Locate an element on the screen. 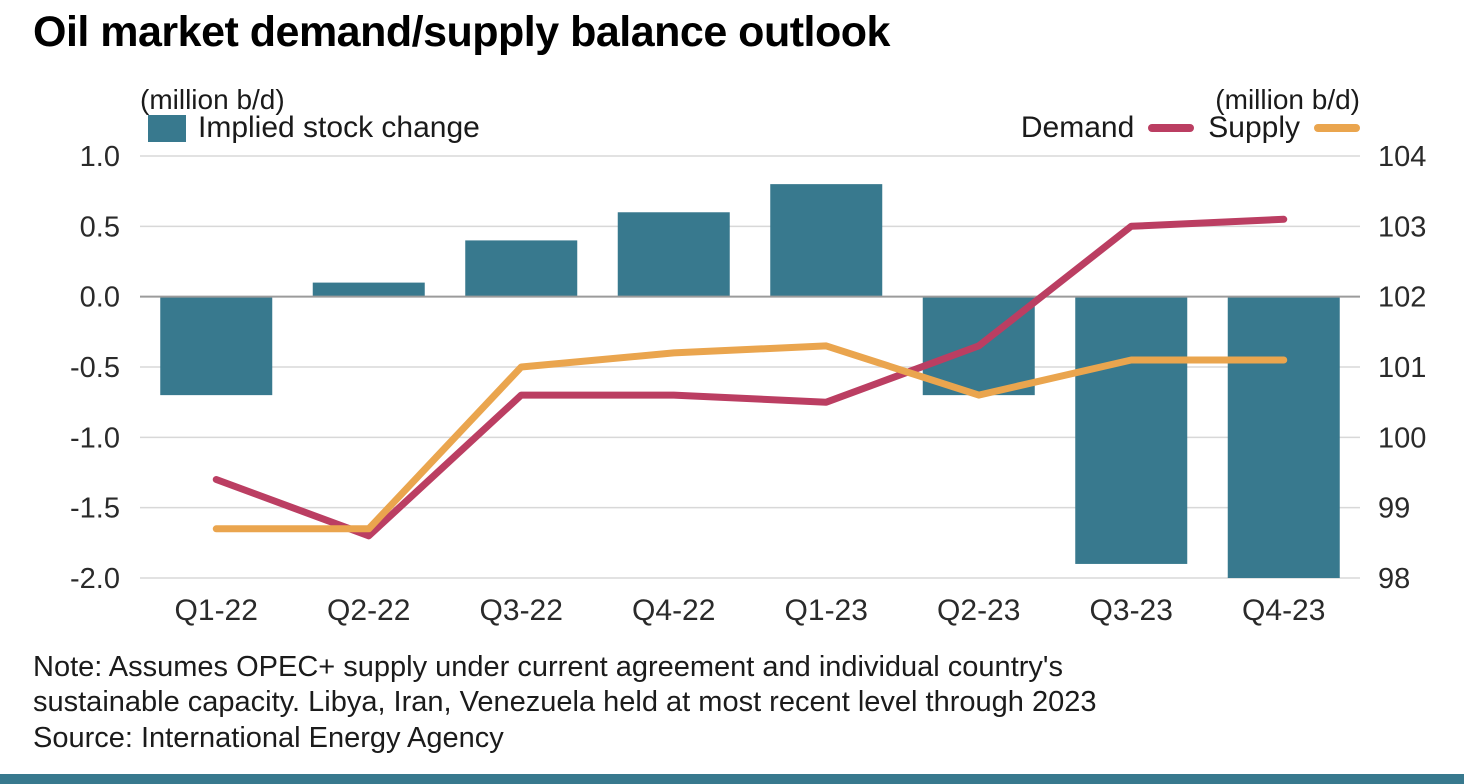 This screenshot has height=784, width=1464. x-axis-tick: Q3-23 is located at coordinates (1131, 610).